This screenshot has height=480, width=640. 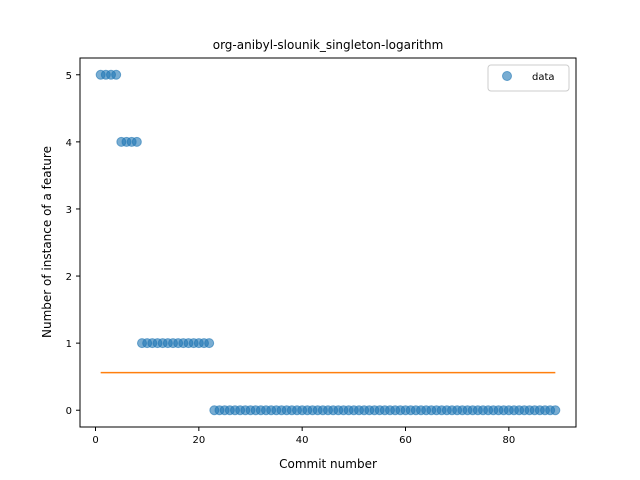 I want to click on y-tick-label: 0, so click(x=69, y=411).